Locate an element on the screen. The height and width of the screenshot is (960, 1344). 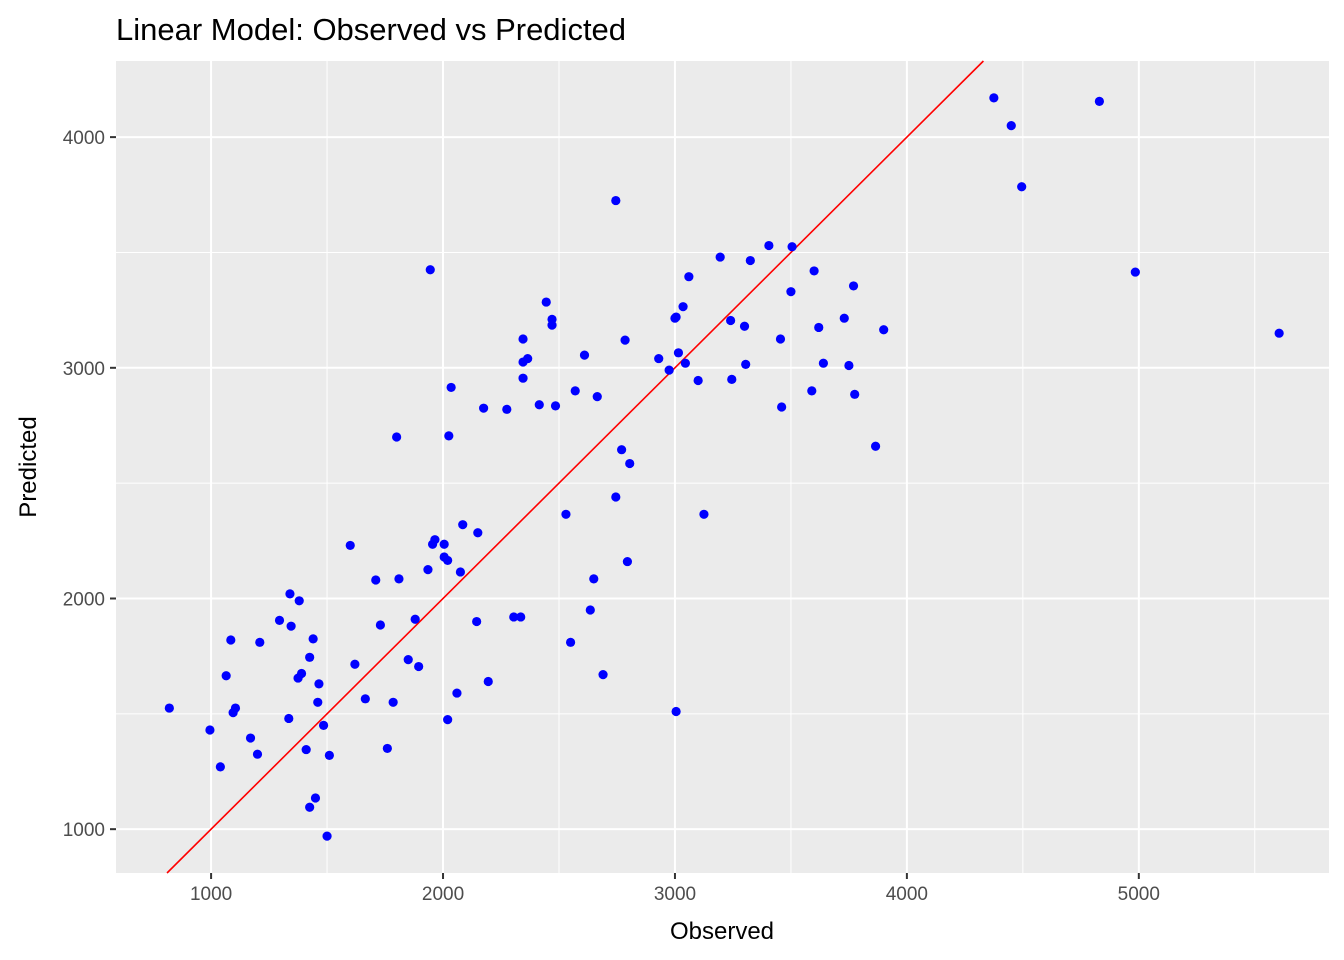
y-axis-title: Predicted is located at coordinates (28, 466).